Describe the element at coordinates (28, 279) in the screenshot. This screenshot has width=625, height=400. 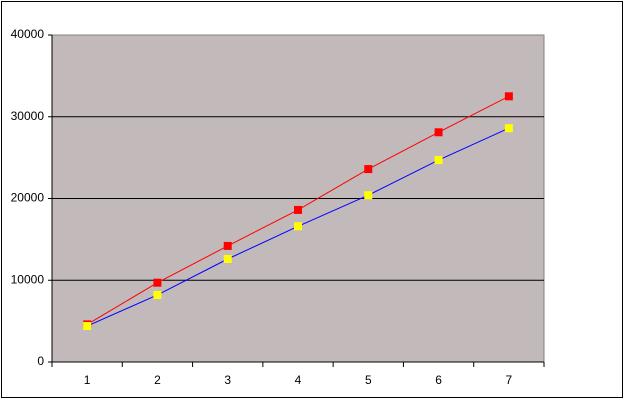
I see `y-tick-label: 10000` at that location.